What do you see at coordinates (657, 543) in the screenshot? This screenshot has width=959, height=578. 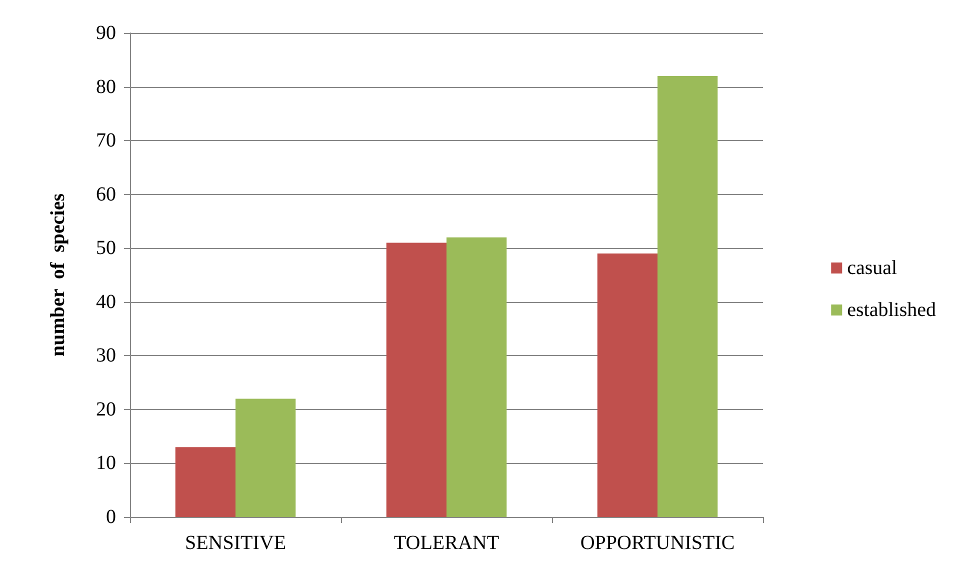 I see `x-tick-label: OPPORTUNISTIC` at bounding box center [657, 543].